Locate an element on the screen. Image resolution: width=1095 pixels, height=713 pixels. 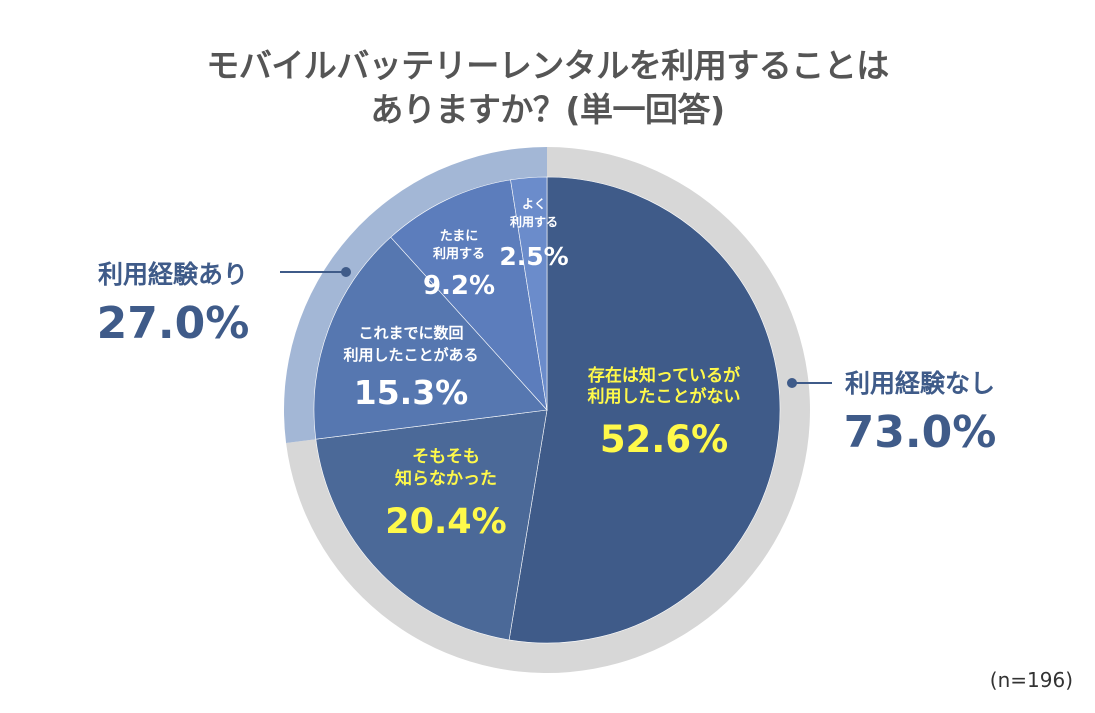
slice-label-existing-line-2: 利用したことがない is located at coordinates (664, 396).